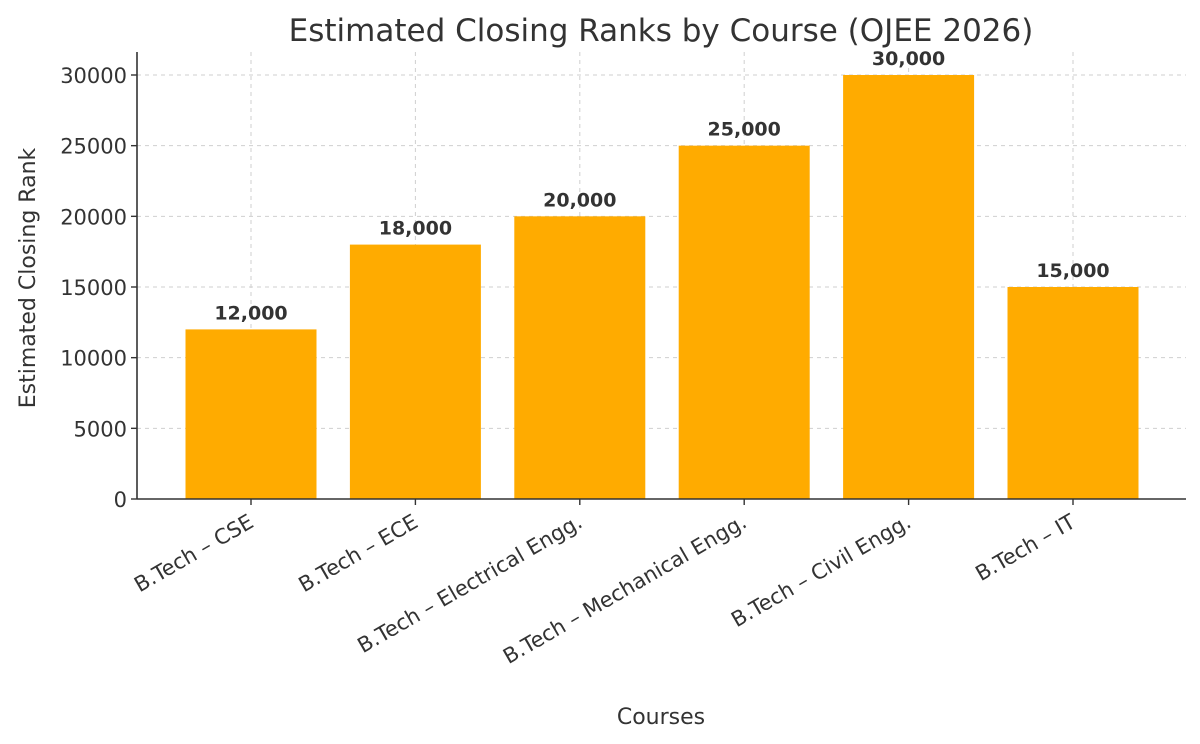  Describe the element at coordinates (661, 717) in the screenshot. I see `x-axis-label: Courses` at that location.